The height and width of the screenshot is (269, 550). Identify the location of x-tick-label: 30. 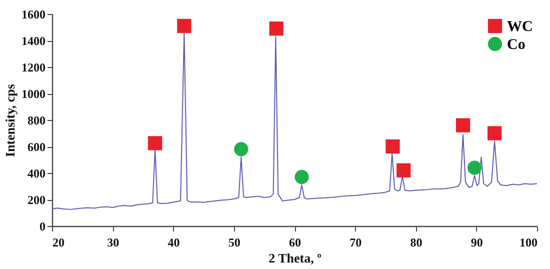
(113, 243).